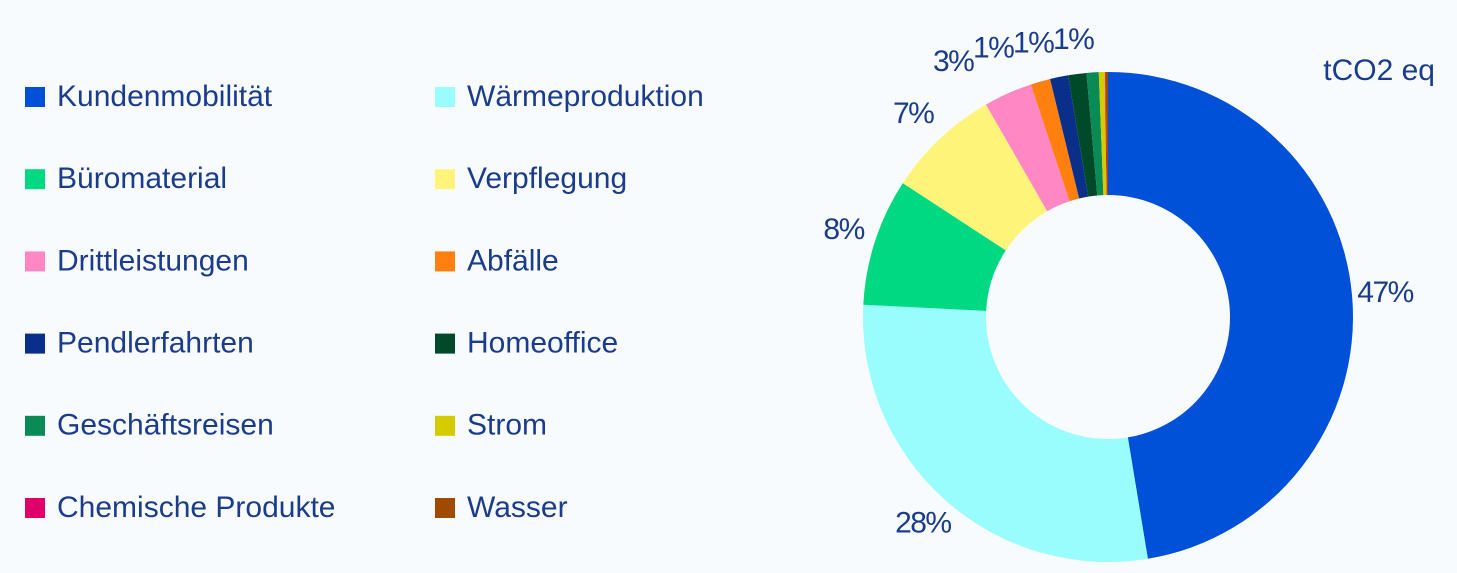  I want to click on legend-label: Kundenmobilität, so click(165, 96).